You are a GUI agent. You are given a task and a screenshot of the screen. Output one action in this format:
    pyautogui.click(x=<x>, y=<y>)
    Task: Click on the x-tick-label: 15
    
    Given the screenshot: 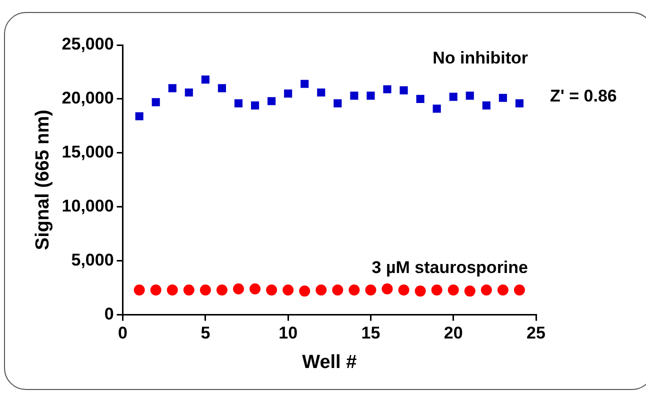 What is the action you would take?
    pyautogui.click(x=370, y=333)
    